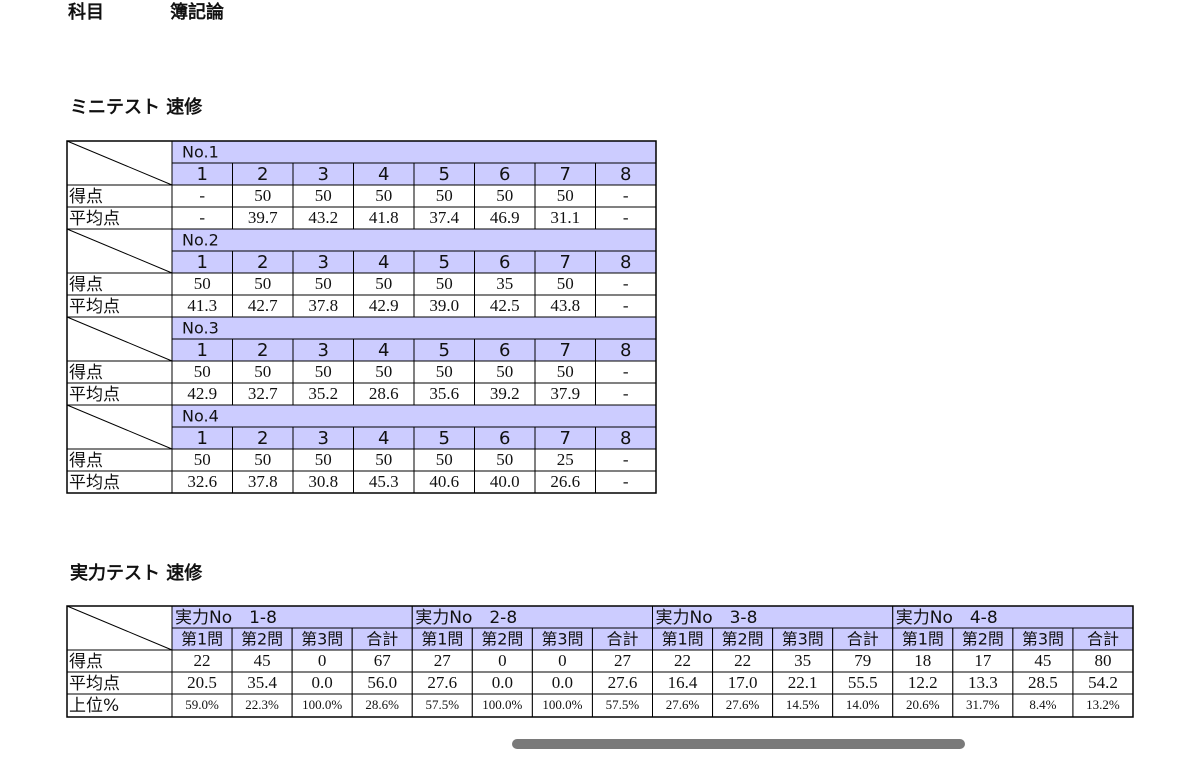  What do you see at coordinates (200, 416) in the screenshot?
I see `cell-text: No.4` at bounding box center [200, 416].